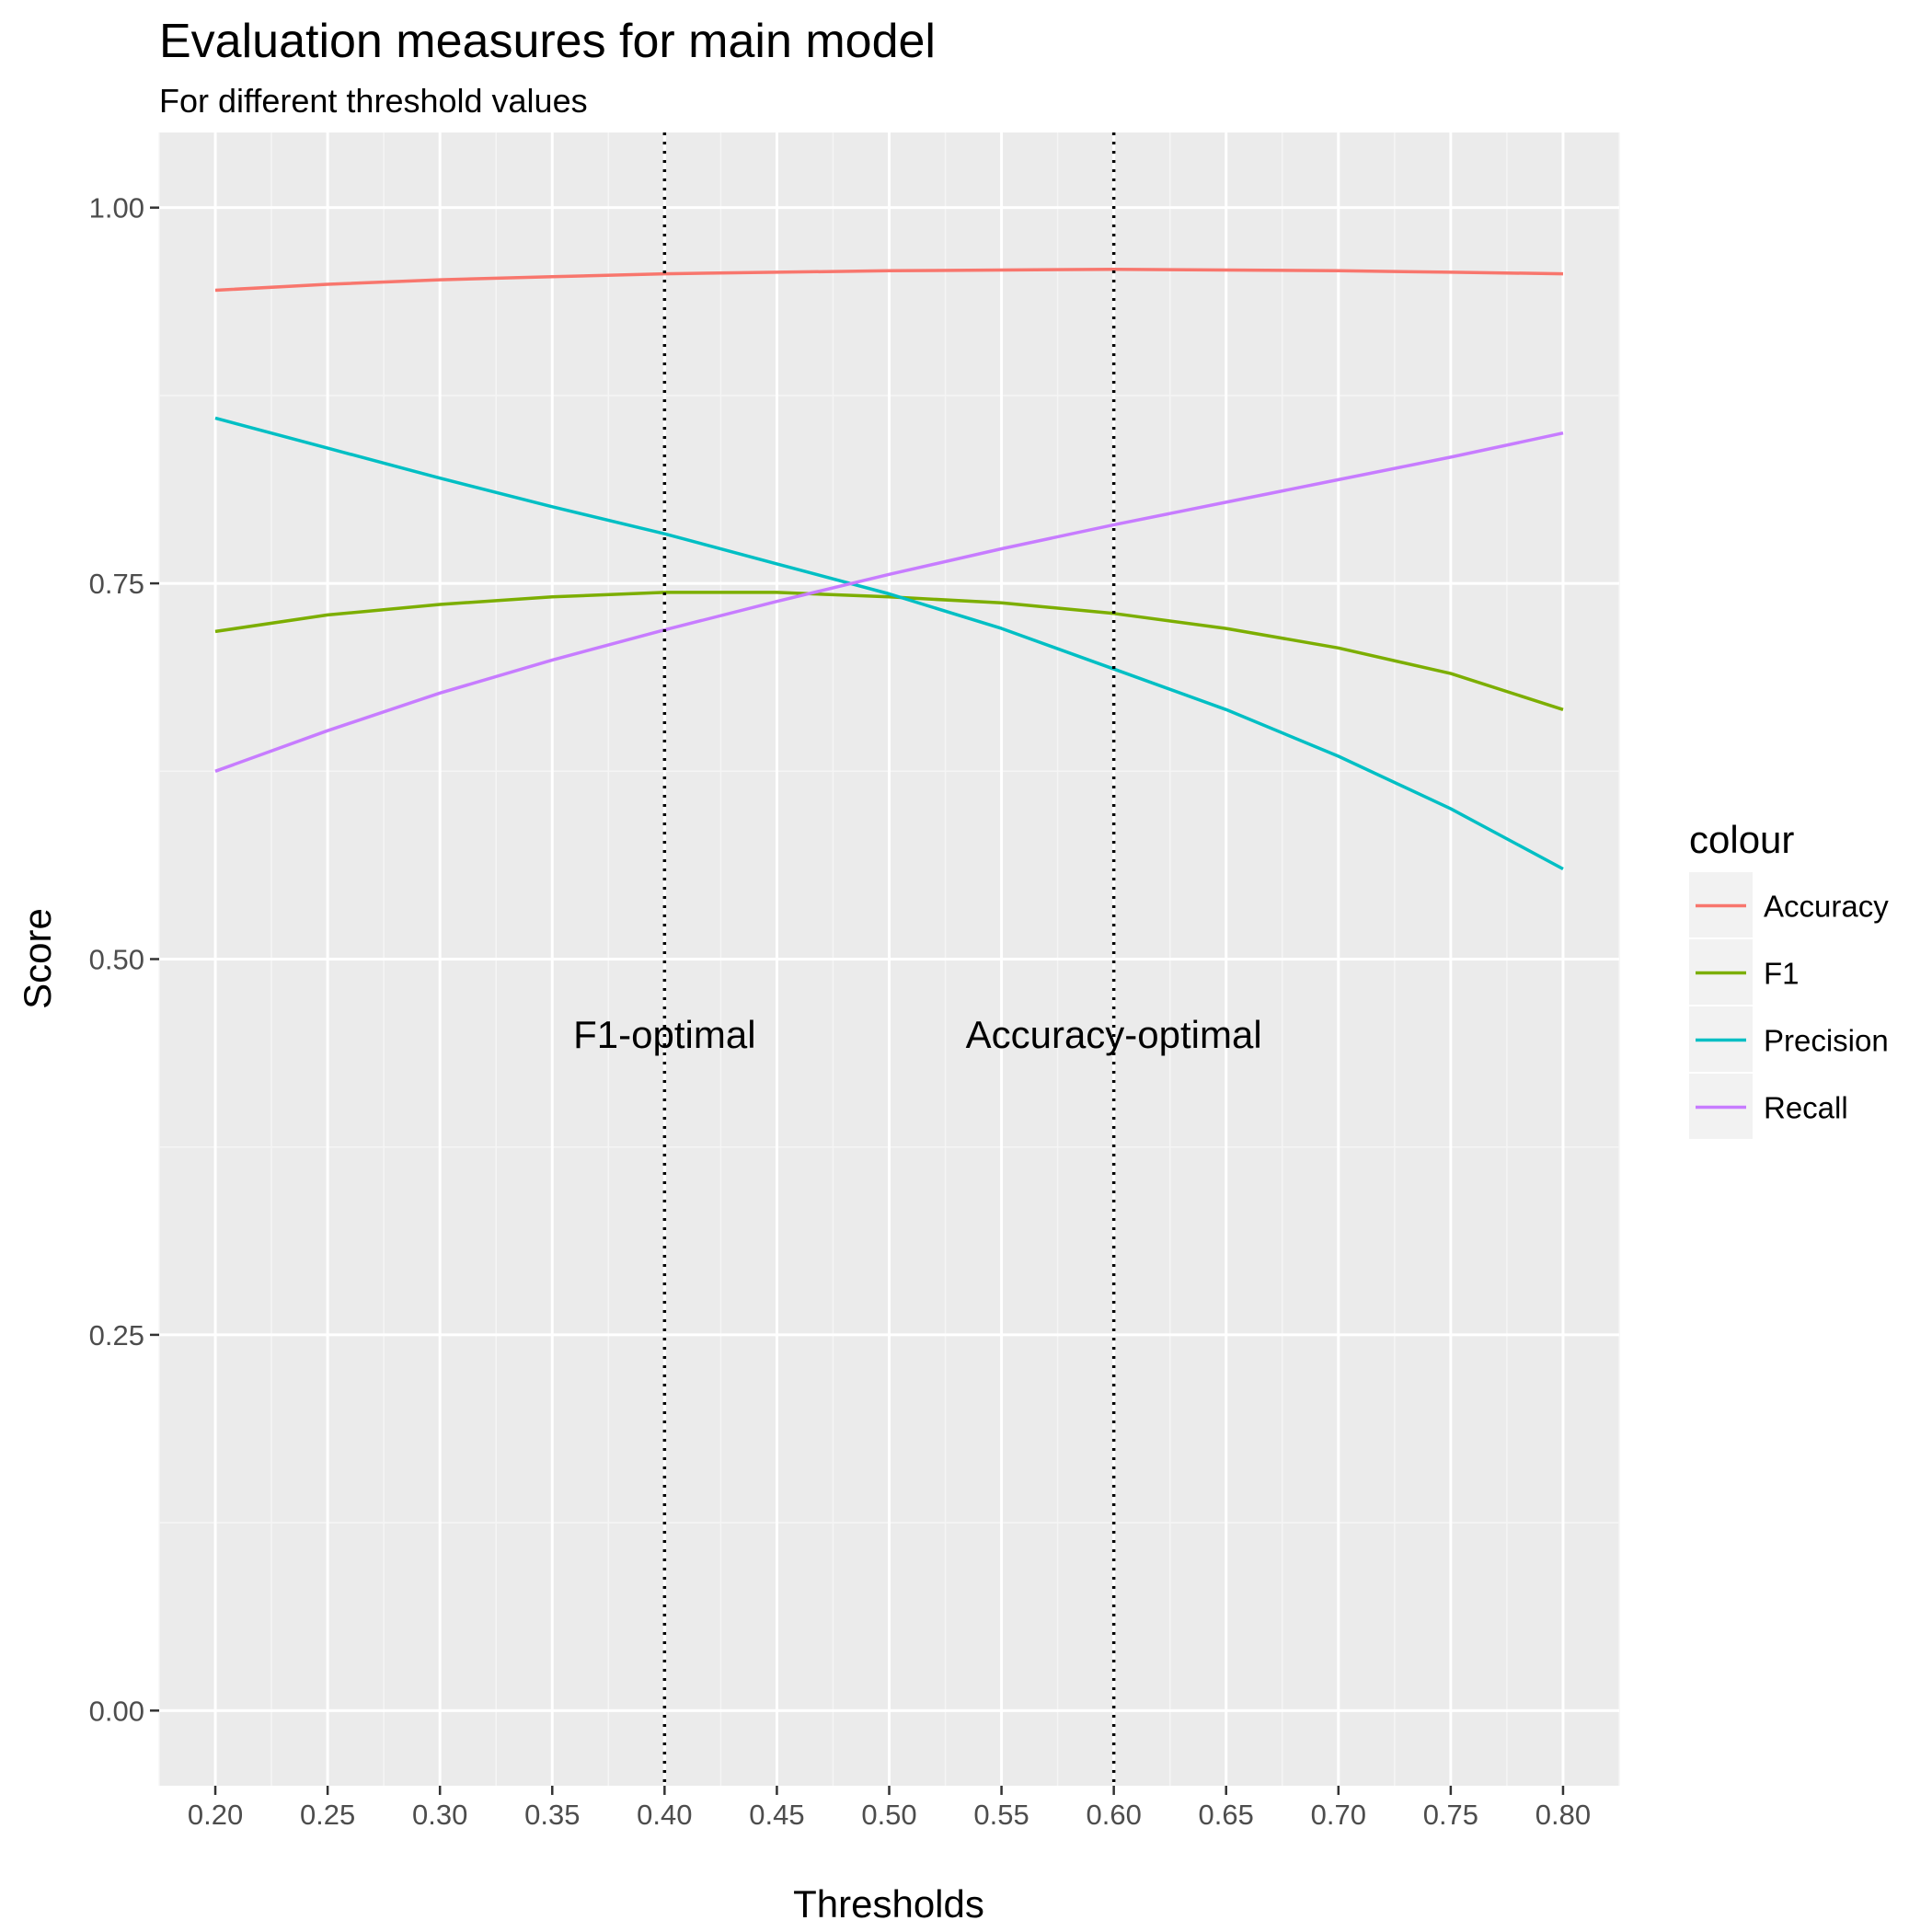 The width and height of the screenshot is (1932, 1932). What do you see at coordinates (889, 280) in the screenshot?
I see `series-line-accuracy` at bounding box center [889, 280].